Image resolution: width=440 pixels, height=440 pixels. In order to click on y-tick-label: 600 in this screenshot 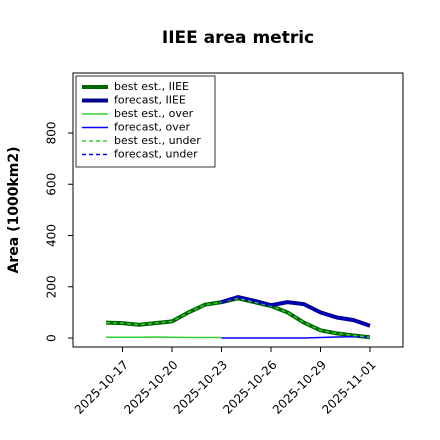, I will do `click(52, 184)`.